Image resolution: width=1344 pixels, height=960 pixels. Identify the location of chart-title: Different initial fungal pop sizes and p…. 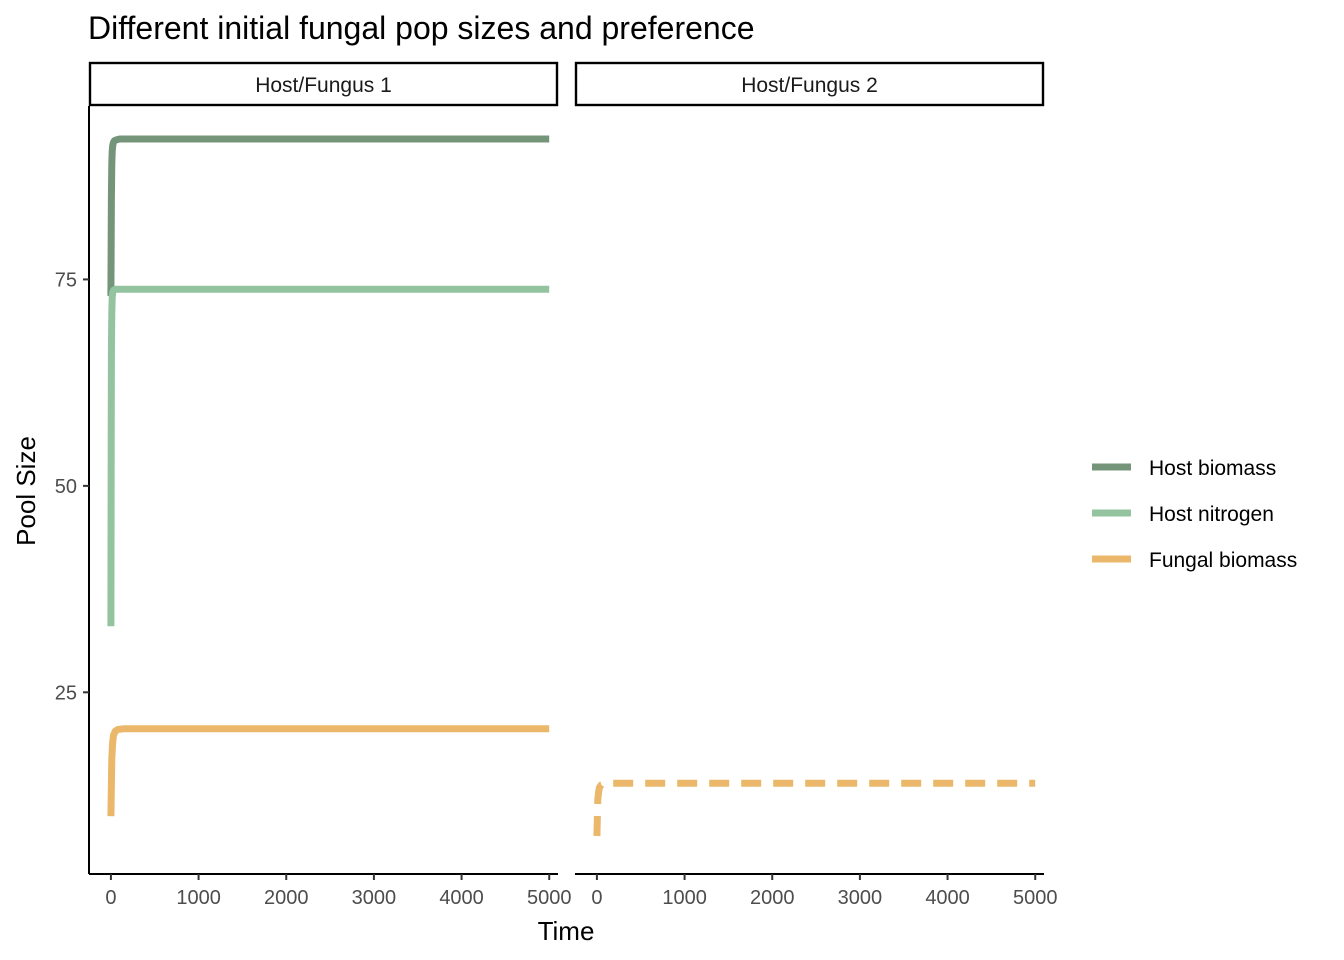
(421, 28).